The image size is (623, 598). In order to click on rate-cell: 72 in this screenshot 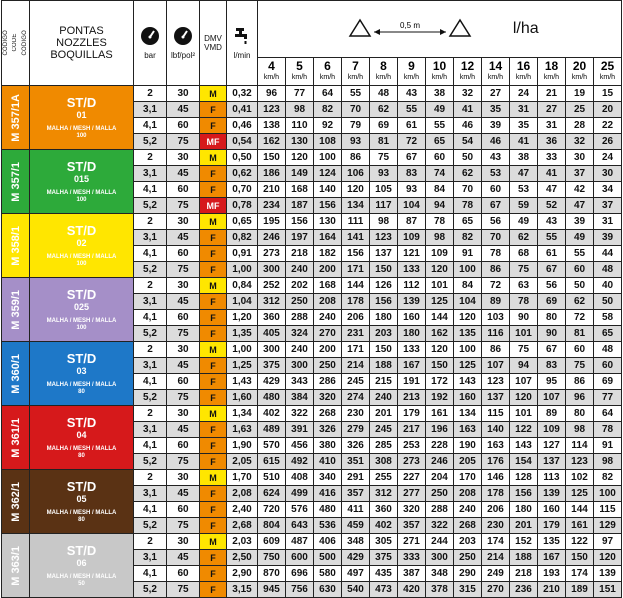, I will do `click(495, 285)`.